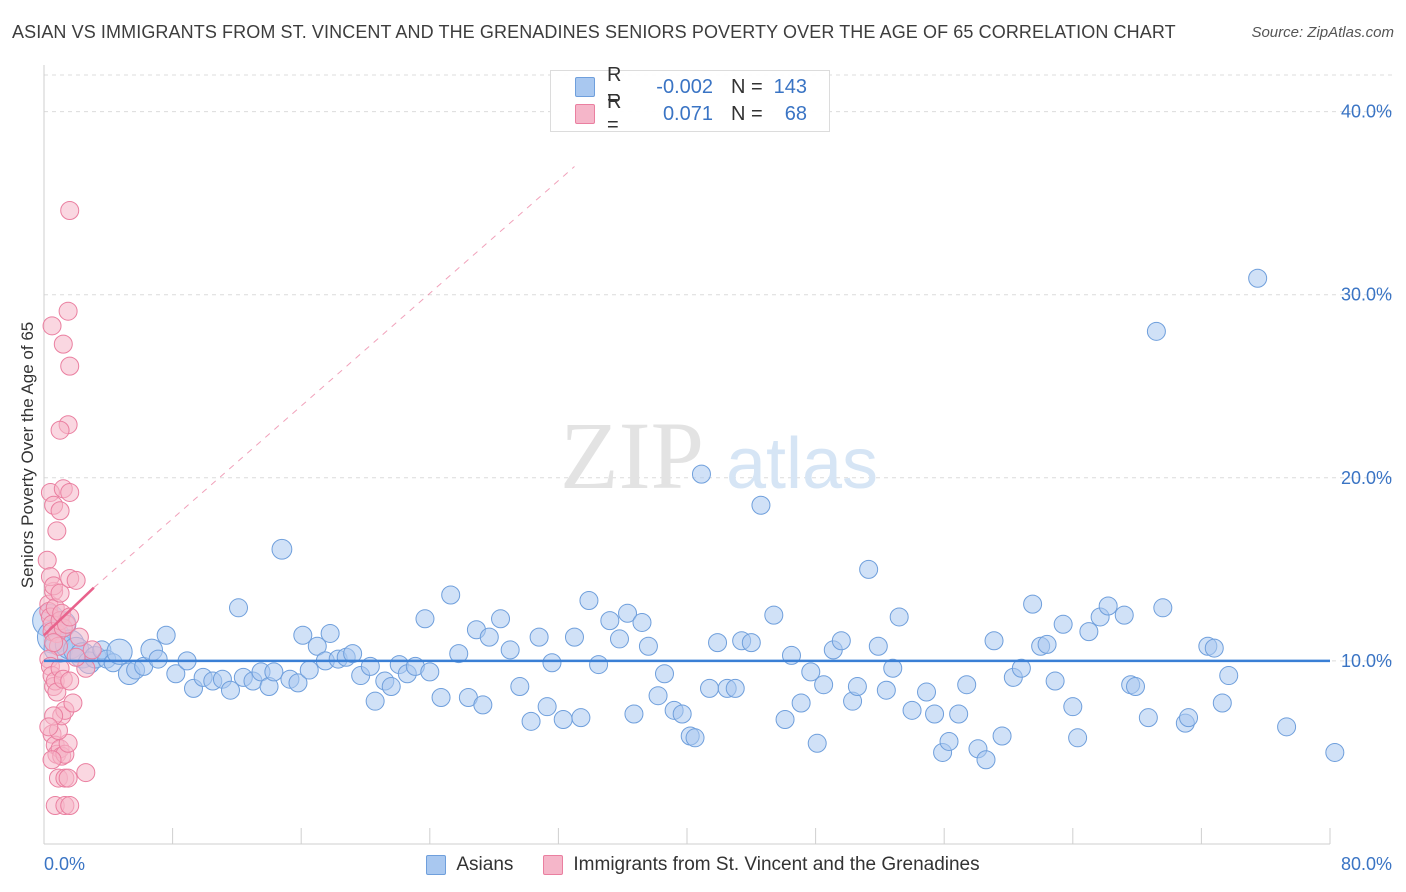 The height and width of the screenshot is (892, 1406). I want to click on y-tick-label: 30.0%, so click(1366, 295).